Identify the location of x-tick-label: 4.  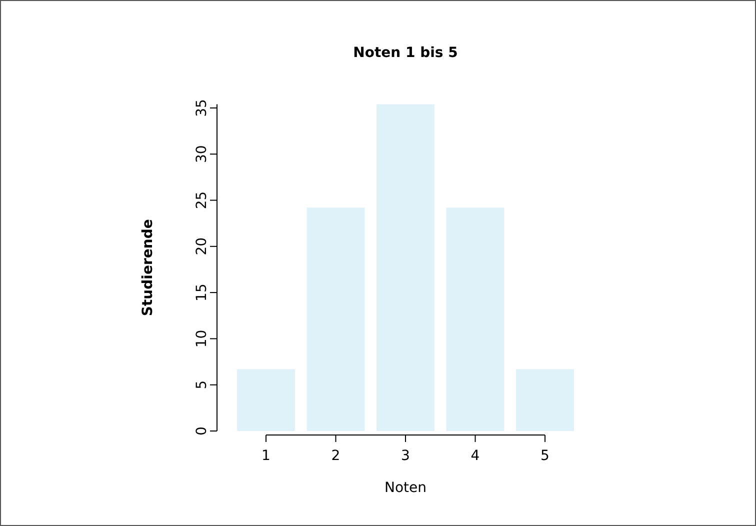
(475, 456).